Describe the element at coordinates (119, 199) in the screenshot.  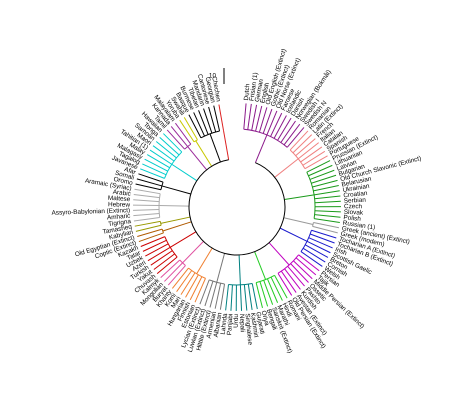
I see `leaf-label: Maltese` at that location.